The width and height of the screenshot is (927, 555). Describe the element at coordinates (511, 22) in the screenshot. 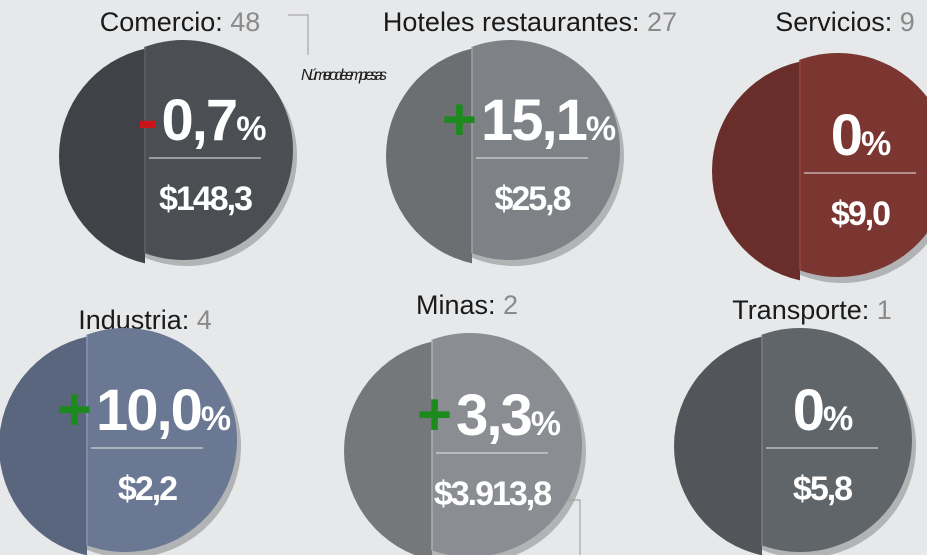

I see `sector-name: Hoteles restaurantes:` at that location.